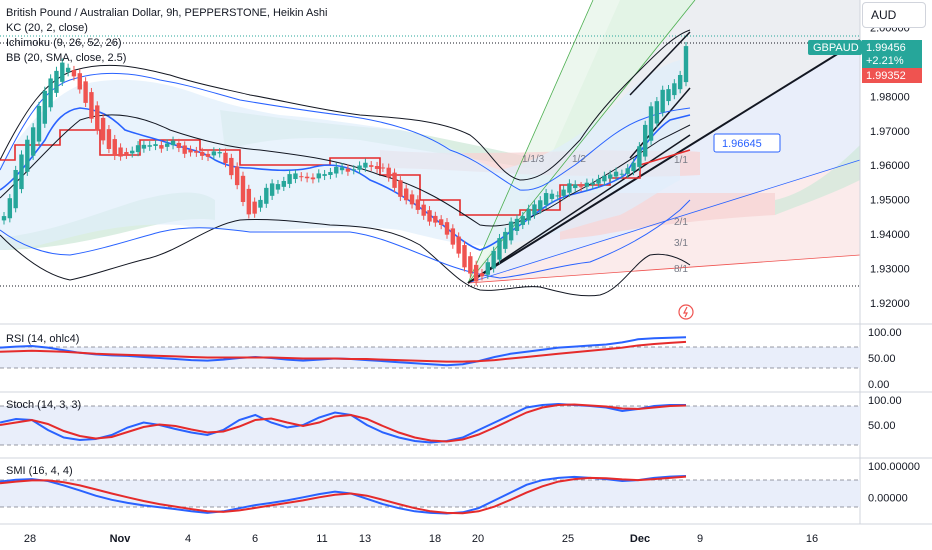  Describe the element at coordinates (681, 243) in the screenshot. I see `fan-label-5: 3/1` at that location.